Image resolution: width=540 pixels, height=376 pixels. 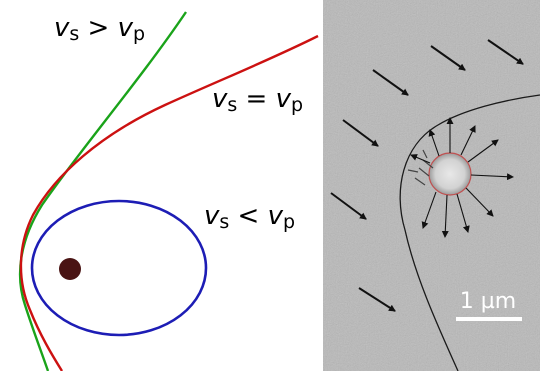 I want to click on label-vs-greater-vp: vs > vp, so click(x=99, y=29).